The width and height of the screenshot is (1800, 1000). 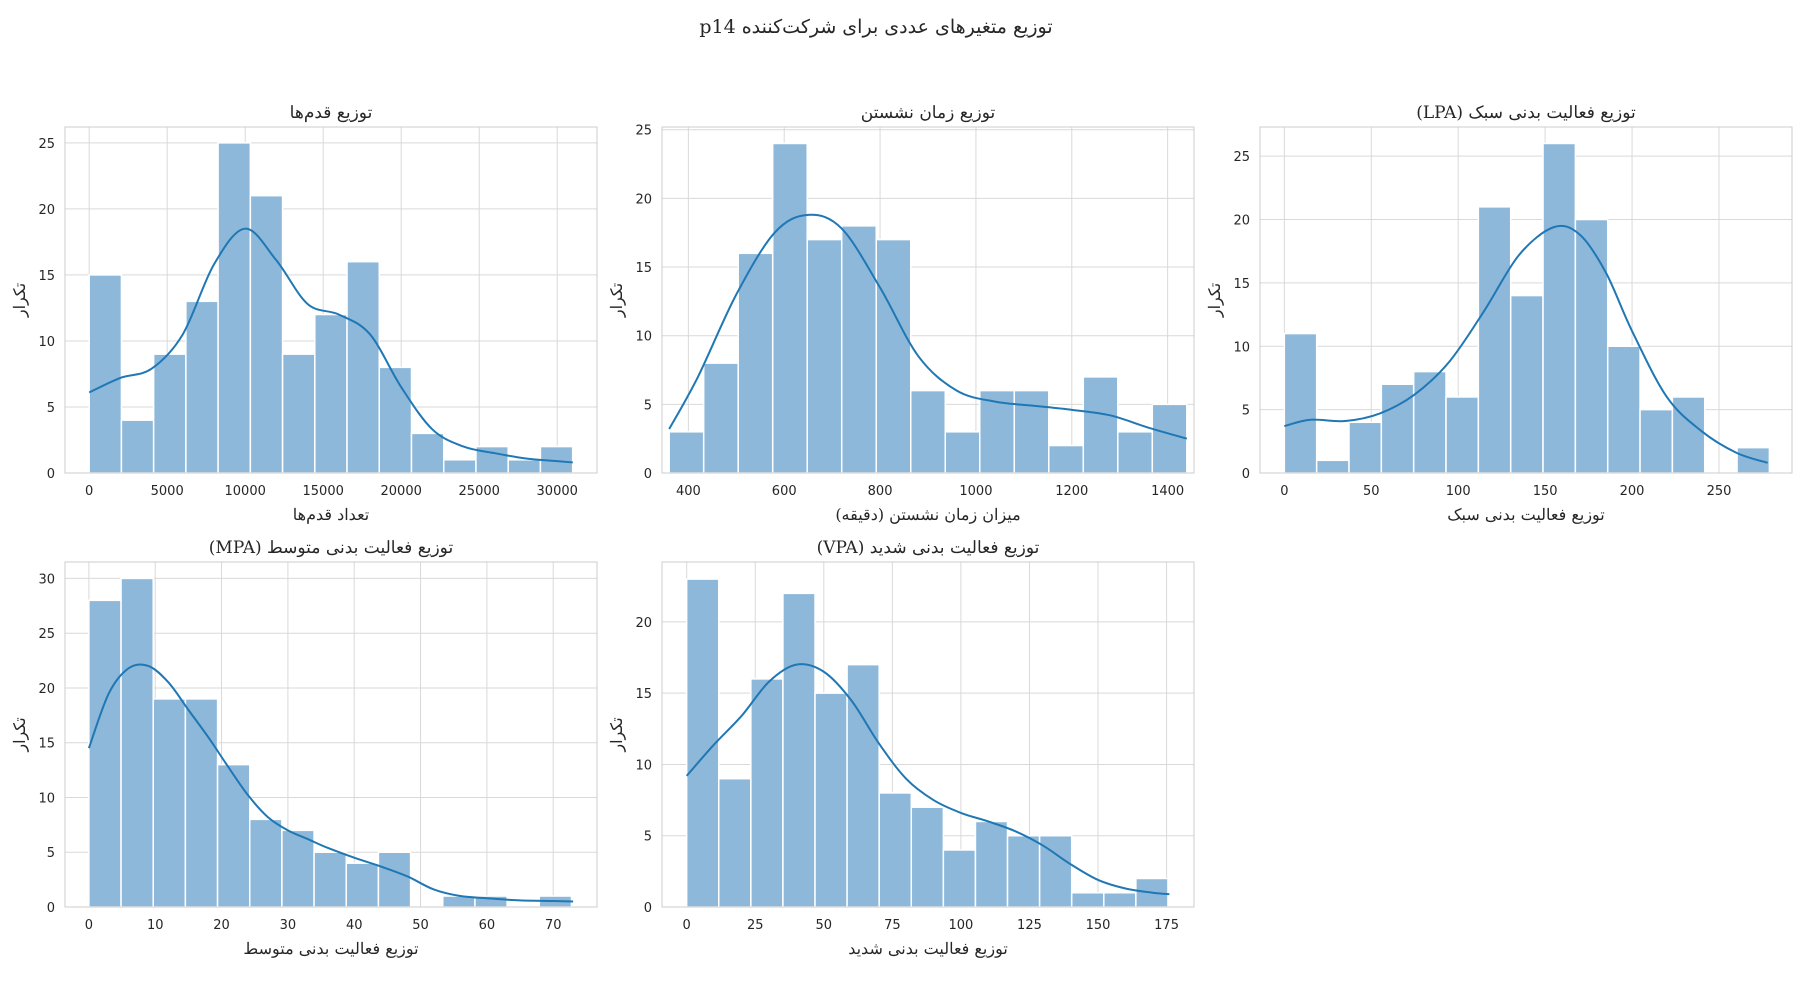 What do you see at coordinates (331, 548) in the screenshot?
I see `subplot-title: توزیع فعالیت بدنی متوسط (MPA)` at bounding box center [331, 548].